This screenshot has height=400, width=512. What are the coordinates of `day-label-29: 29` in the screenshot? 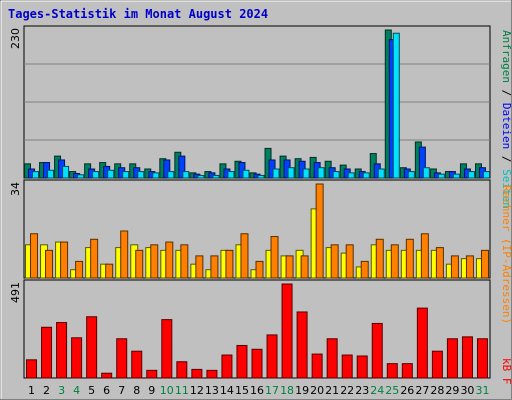 It's located at (452, 390).